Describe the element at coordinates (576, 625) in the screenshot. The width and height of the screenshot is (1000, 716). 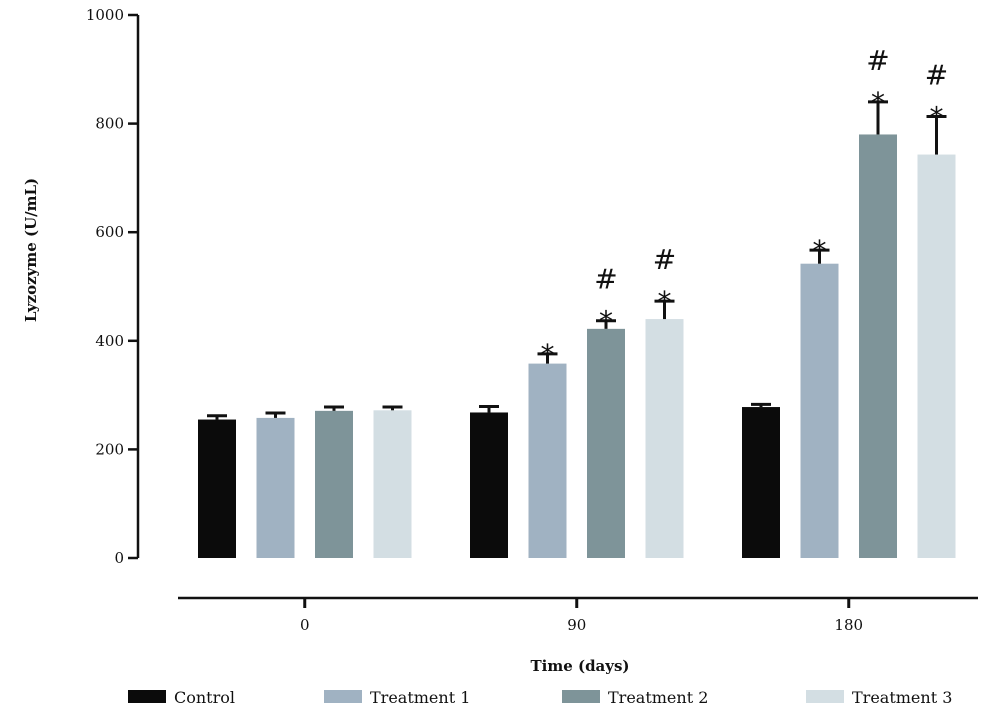
I see `x-tick-label: 90` at that location.